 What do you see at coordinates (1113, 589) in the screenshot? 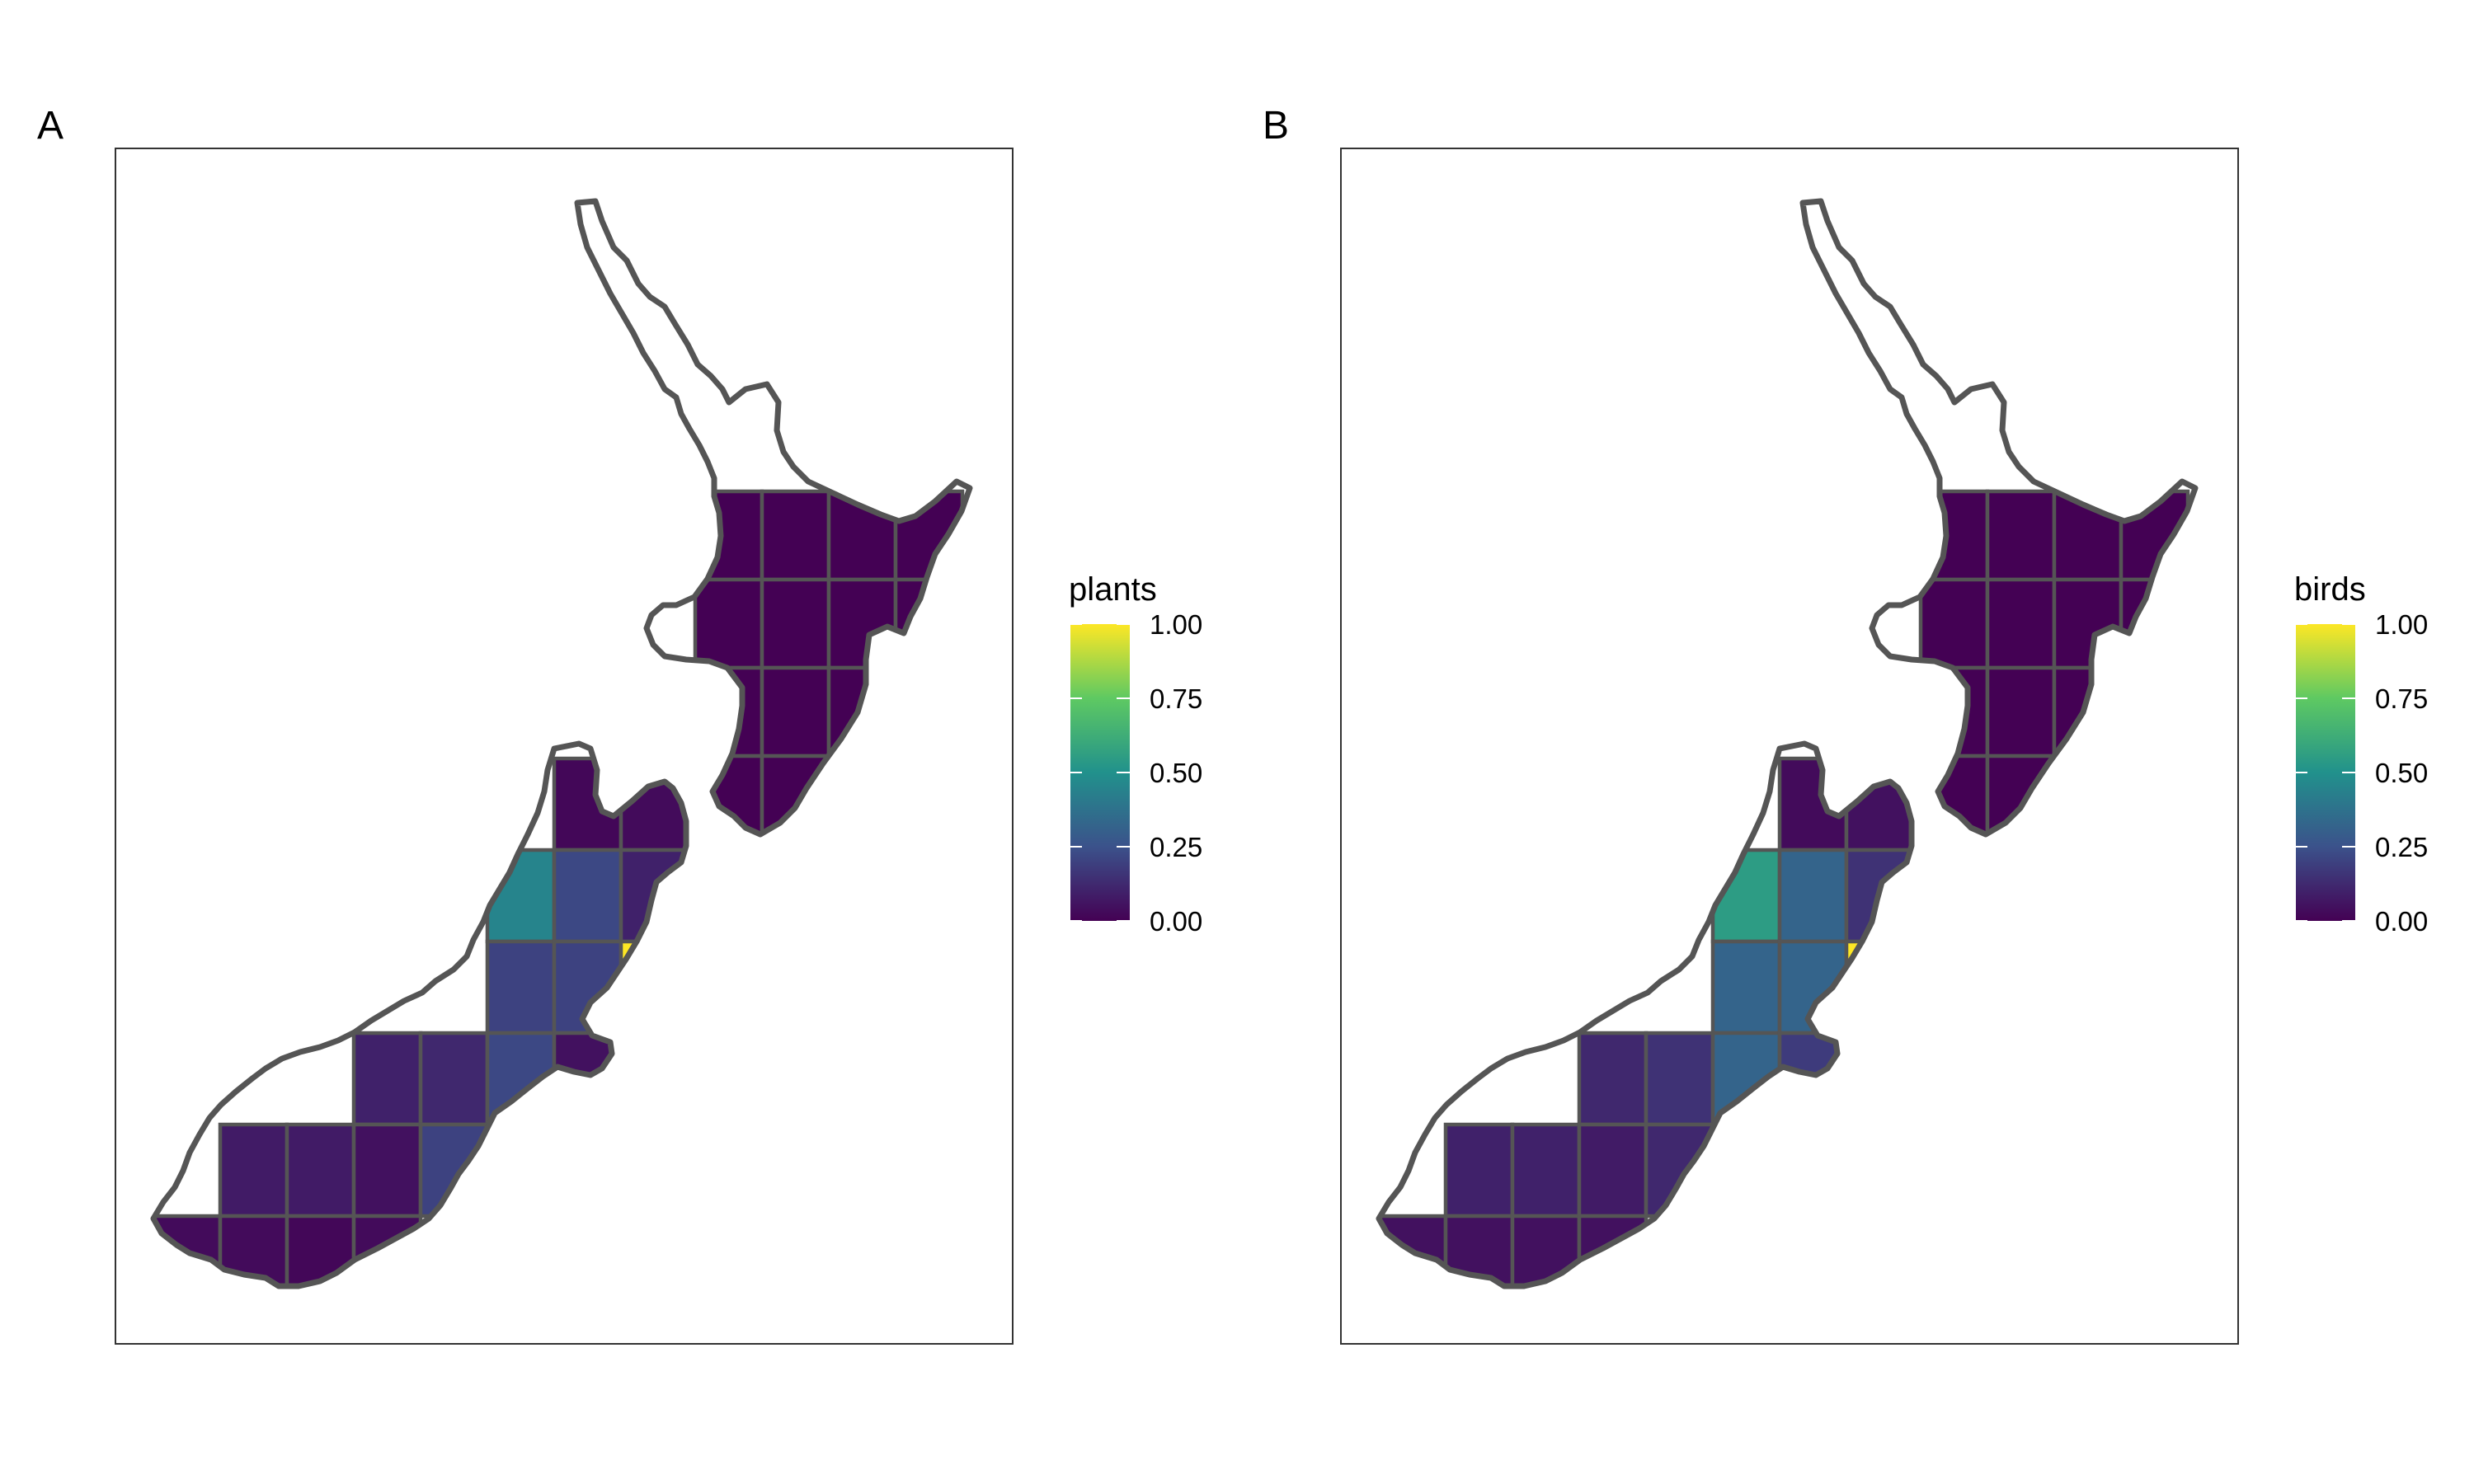
I see `legend-title: plants` at bounding box center [1113, 589].